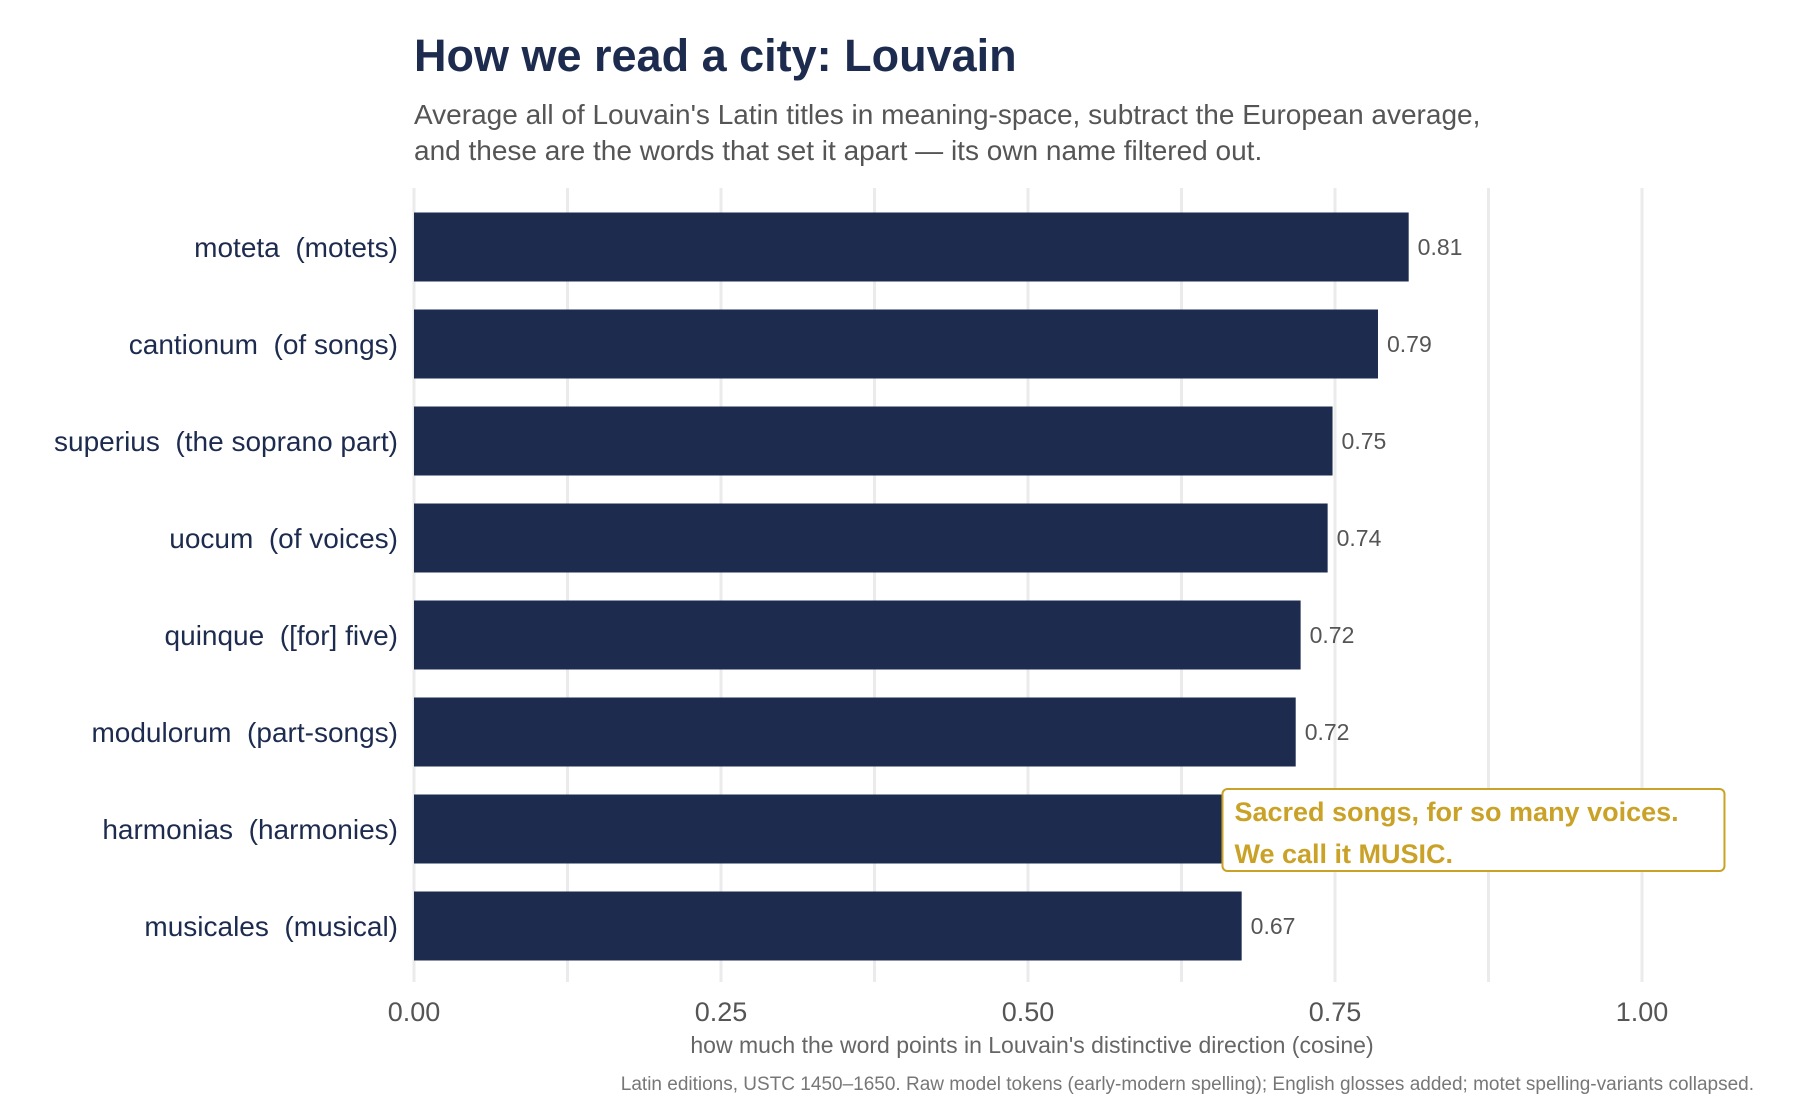  Describe the element at coordinates (1409, 344) in the screenshot. I see `value-label: 0.79` at that location.